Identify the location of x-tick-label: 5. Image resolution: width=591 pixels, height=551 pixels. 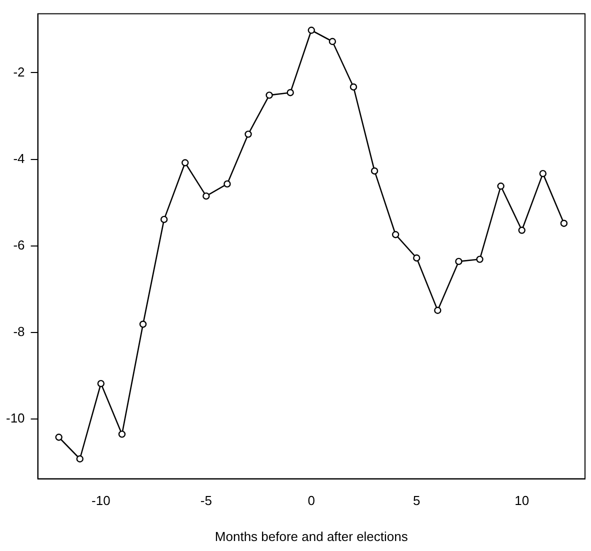
(416, 500).